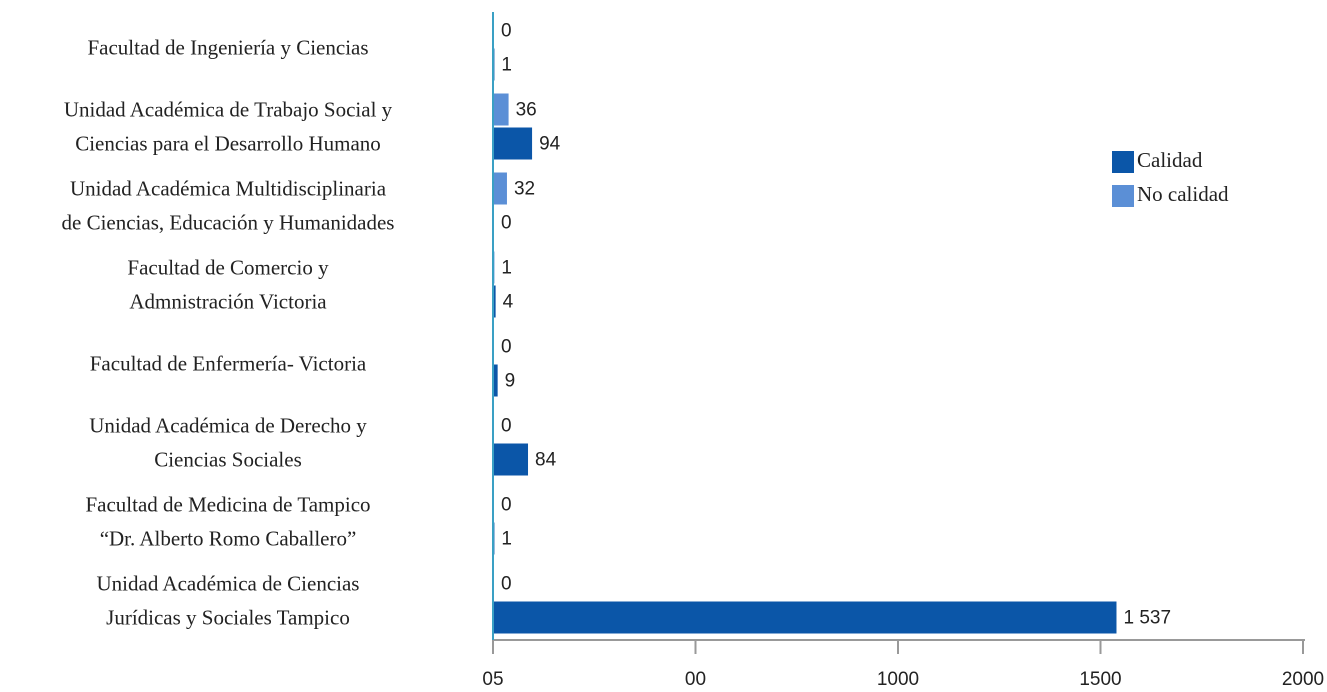 Image resolution: width=1327 pixels, height=692 pixels. I want to click on category-label: Ciencias Sociales, so click(228, 460).